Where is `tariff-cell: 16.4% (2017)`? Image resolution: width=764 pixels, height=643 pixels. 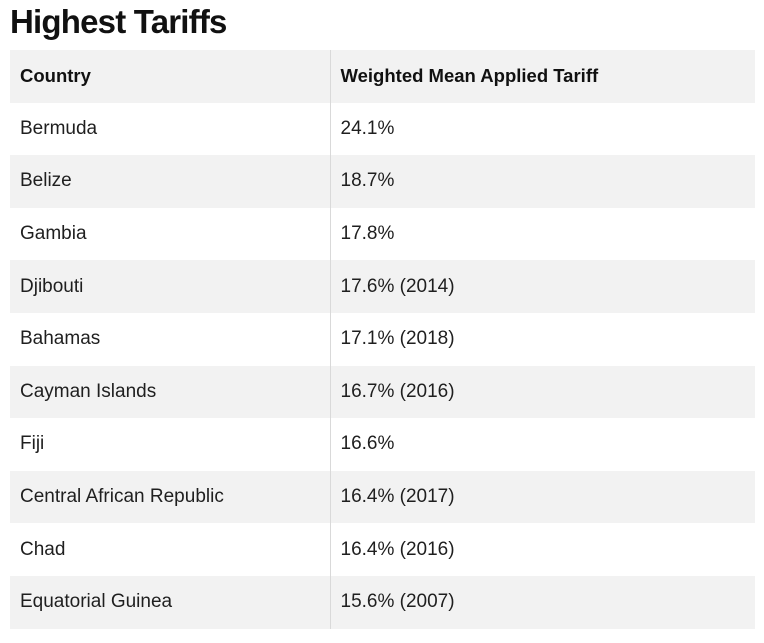
tariff-cell: 16.4% (2017) is located at coordinates (397, 497).